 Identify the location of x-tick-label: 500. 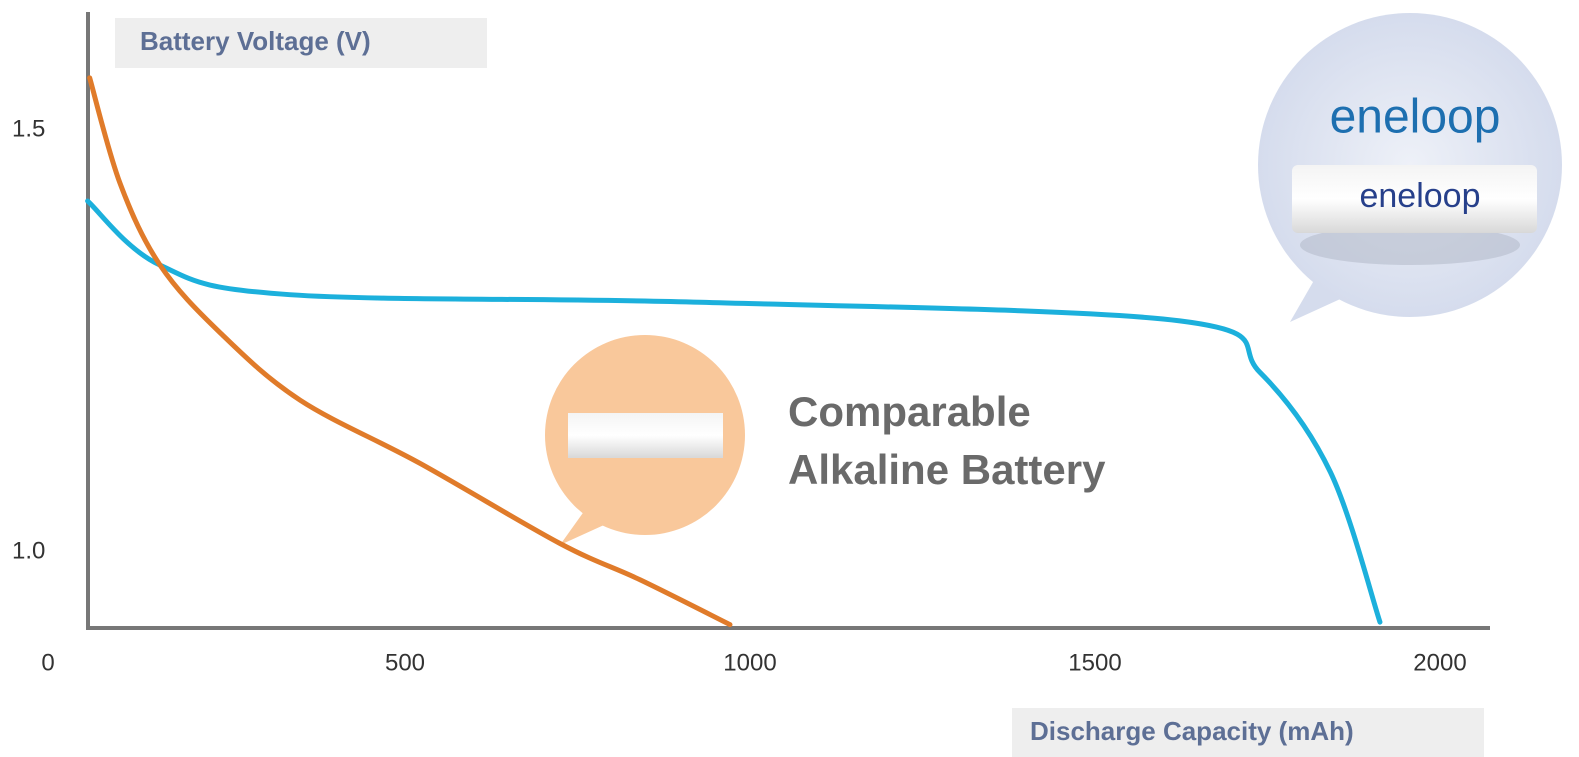
(405, 662).